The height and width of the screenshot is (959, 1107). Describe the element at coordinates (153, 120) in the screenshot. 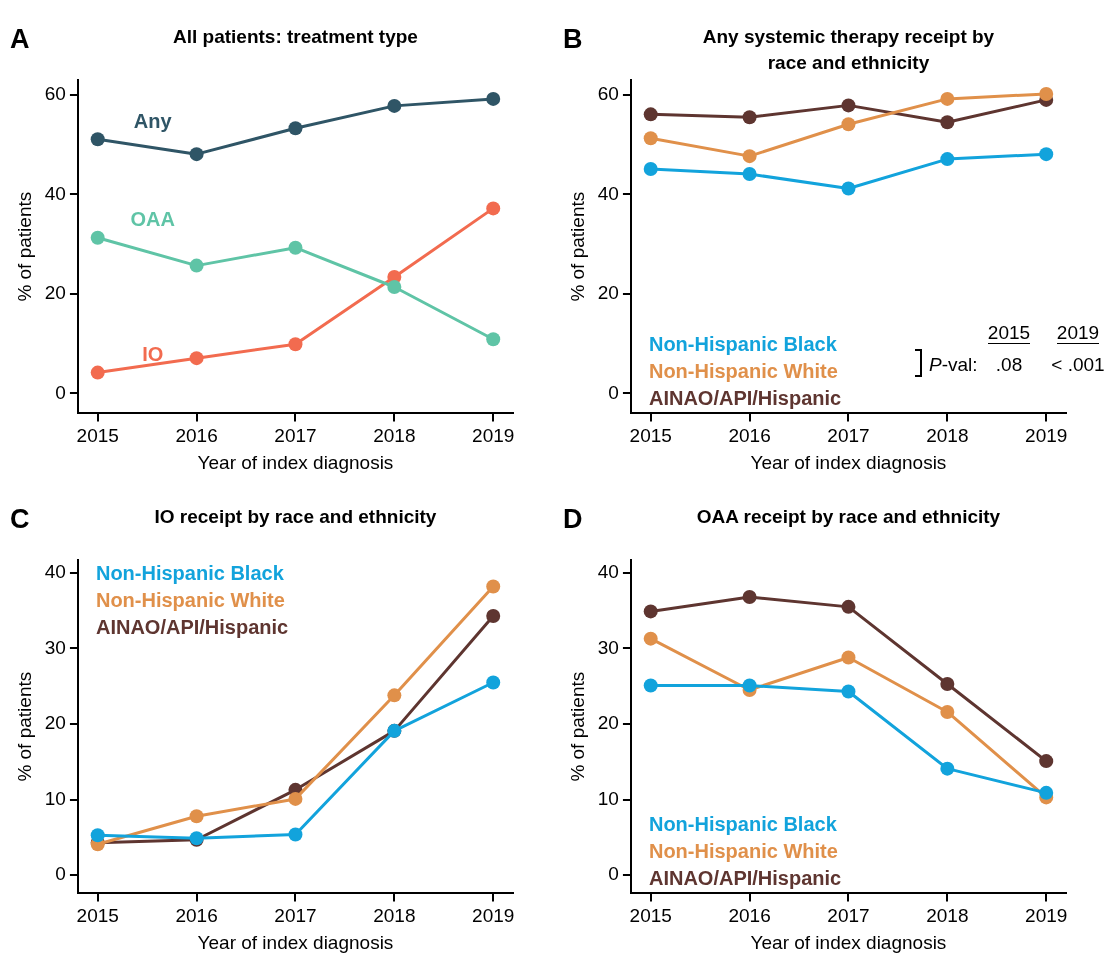

I see `series-label: Any` at that location.